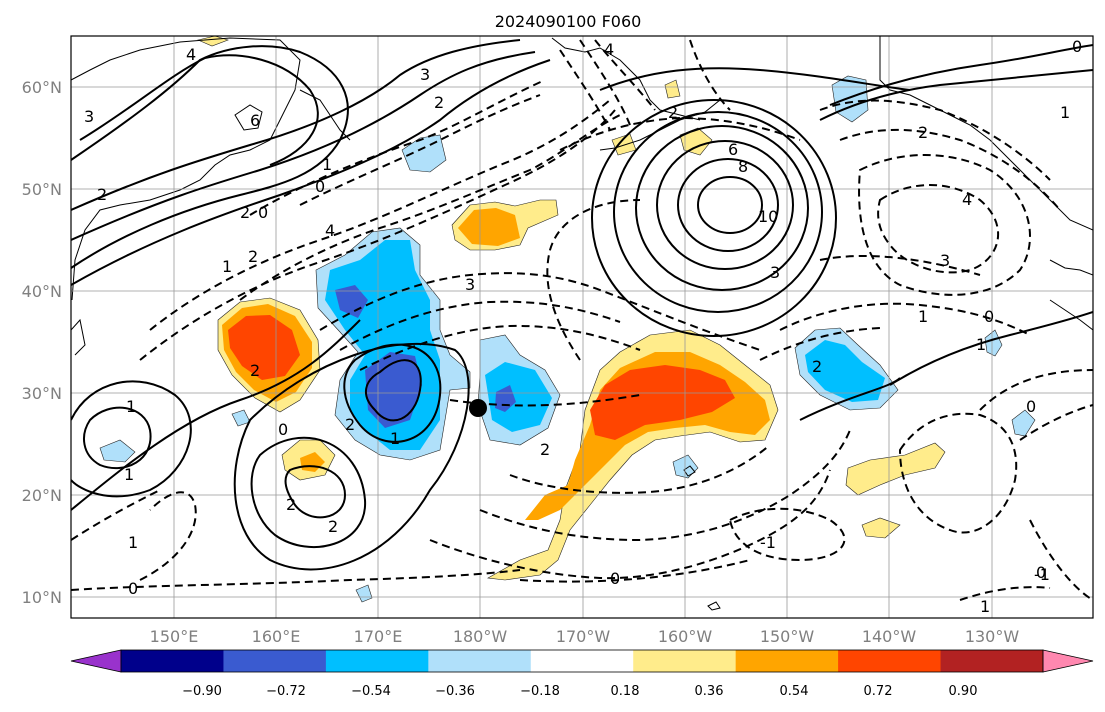 The image size is (1105, 712). I want to click on lon-label: 180°W, so click(480, 636).